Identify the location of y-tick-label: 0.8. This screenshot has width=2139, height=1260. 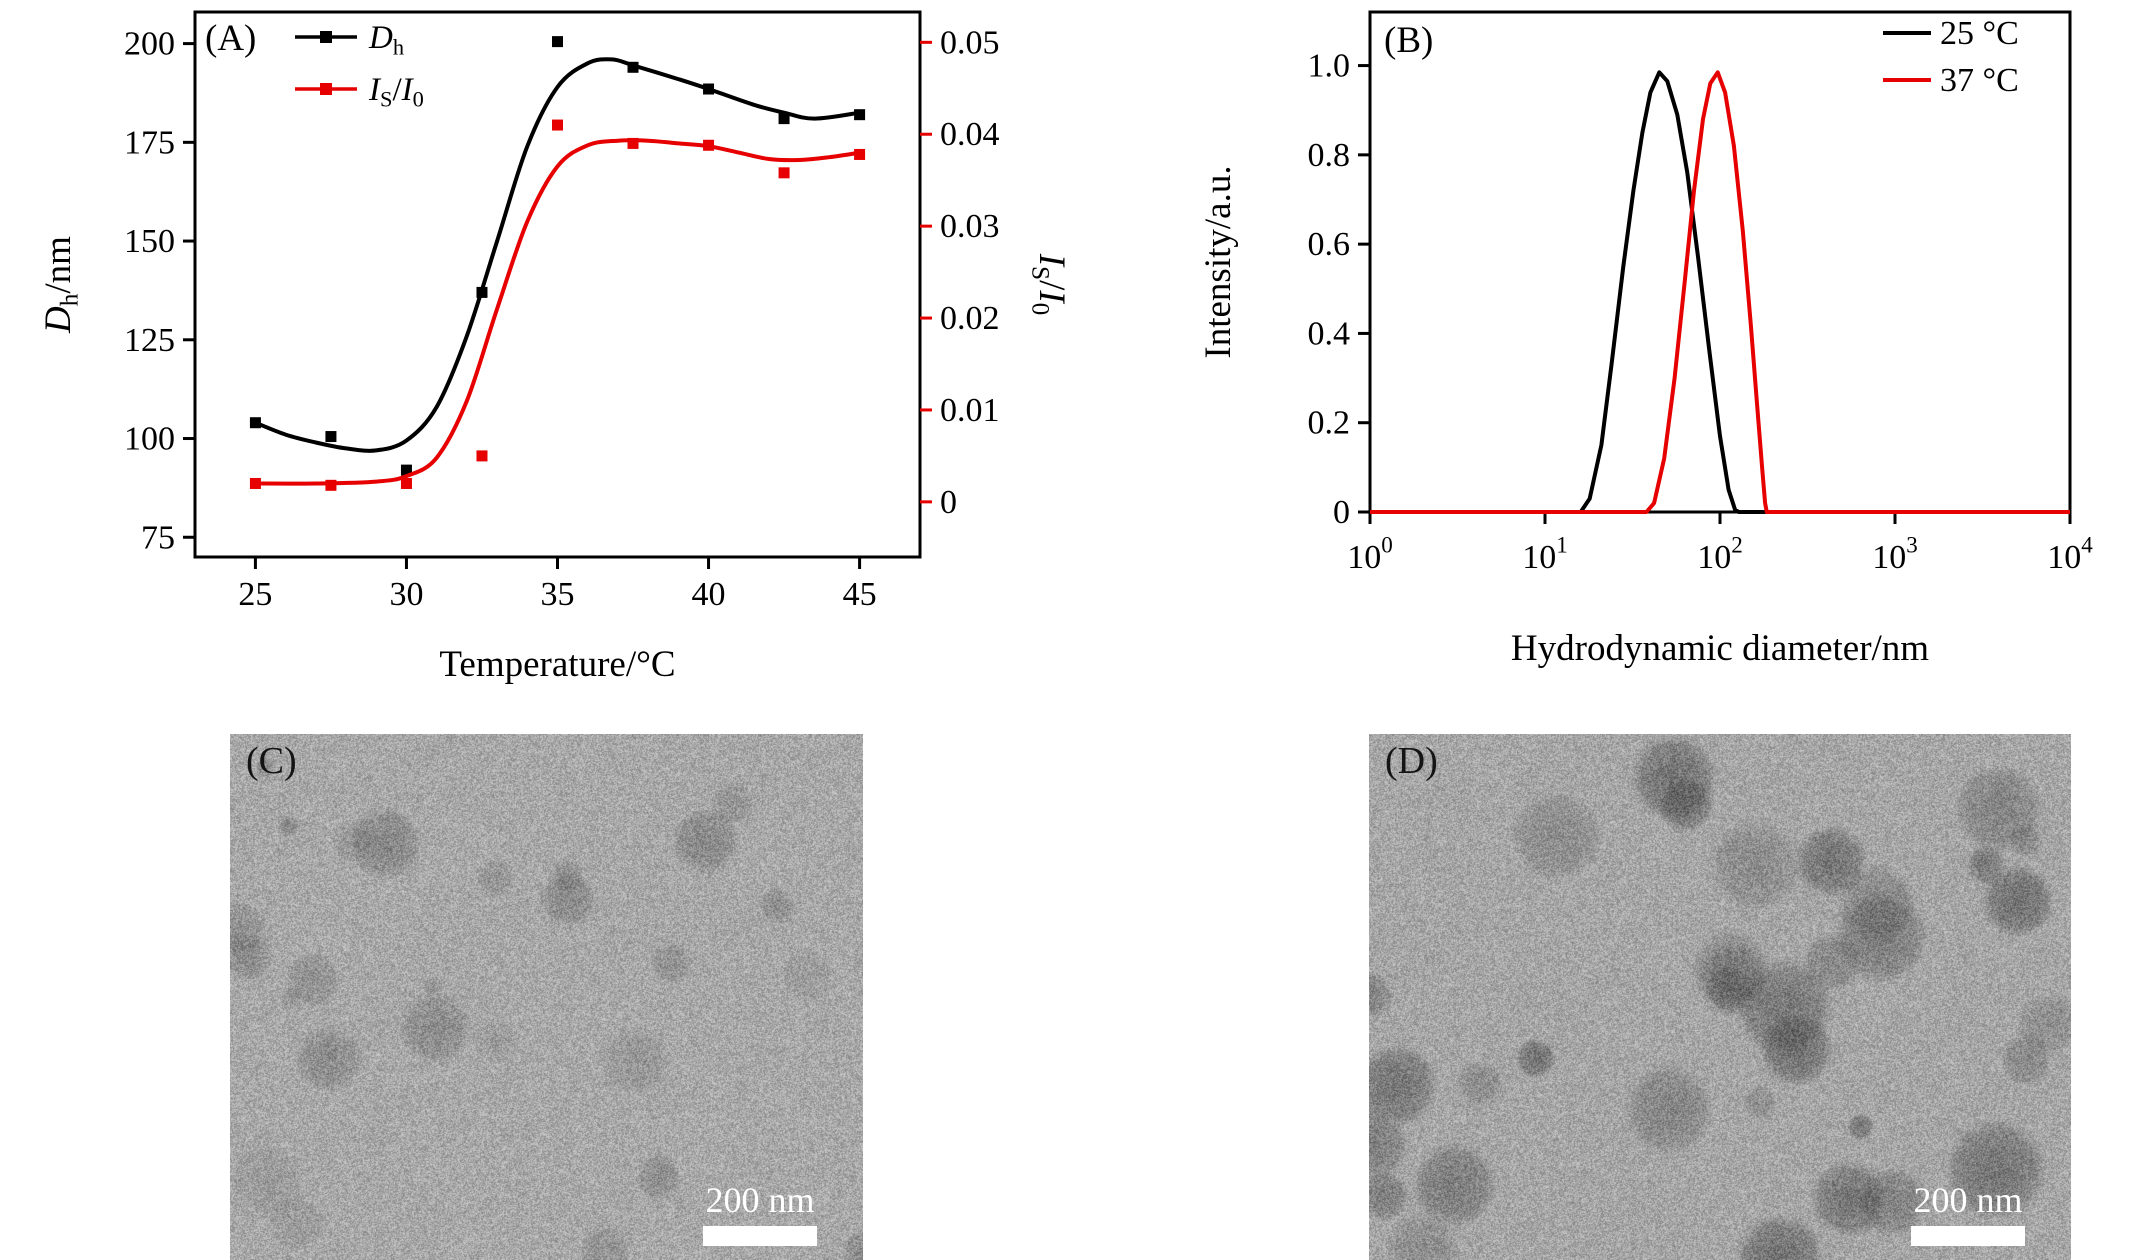
(1329, 155).